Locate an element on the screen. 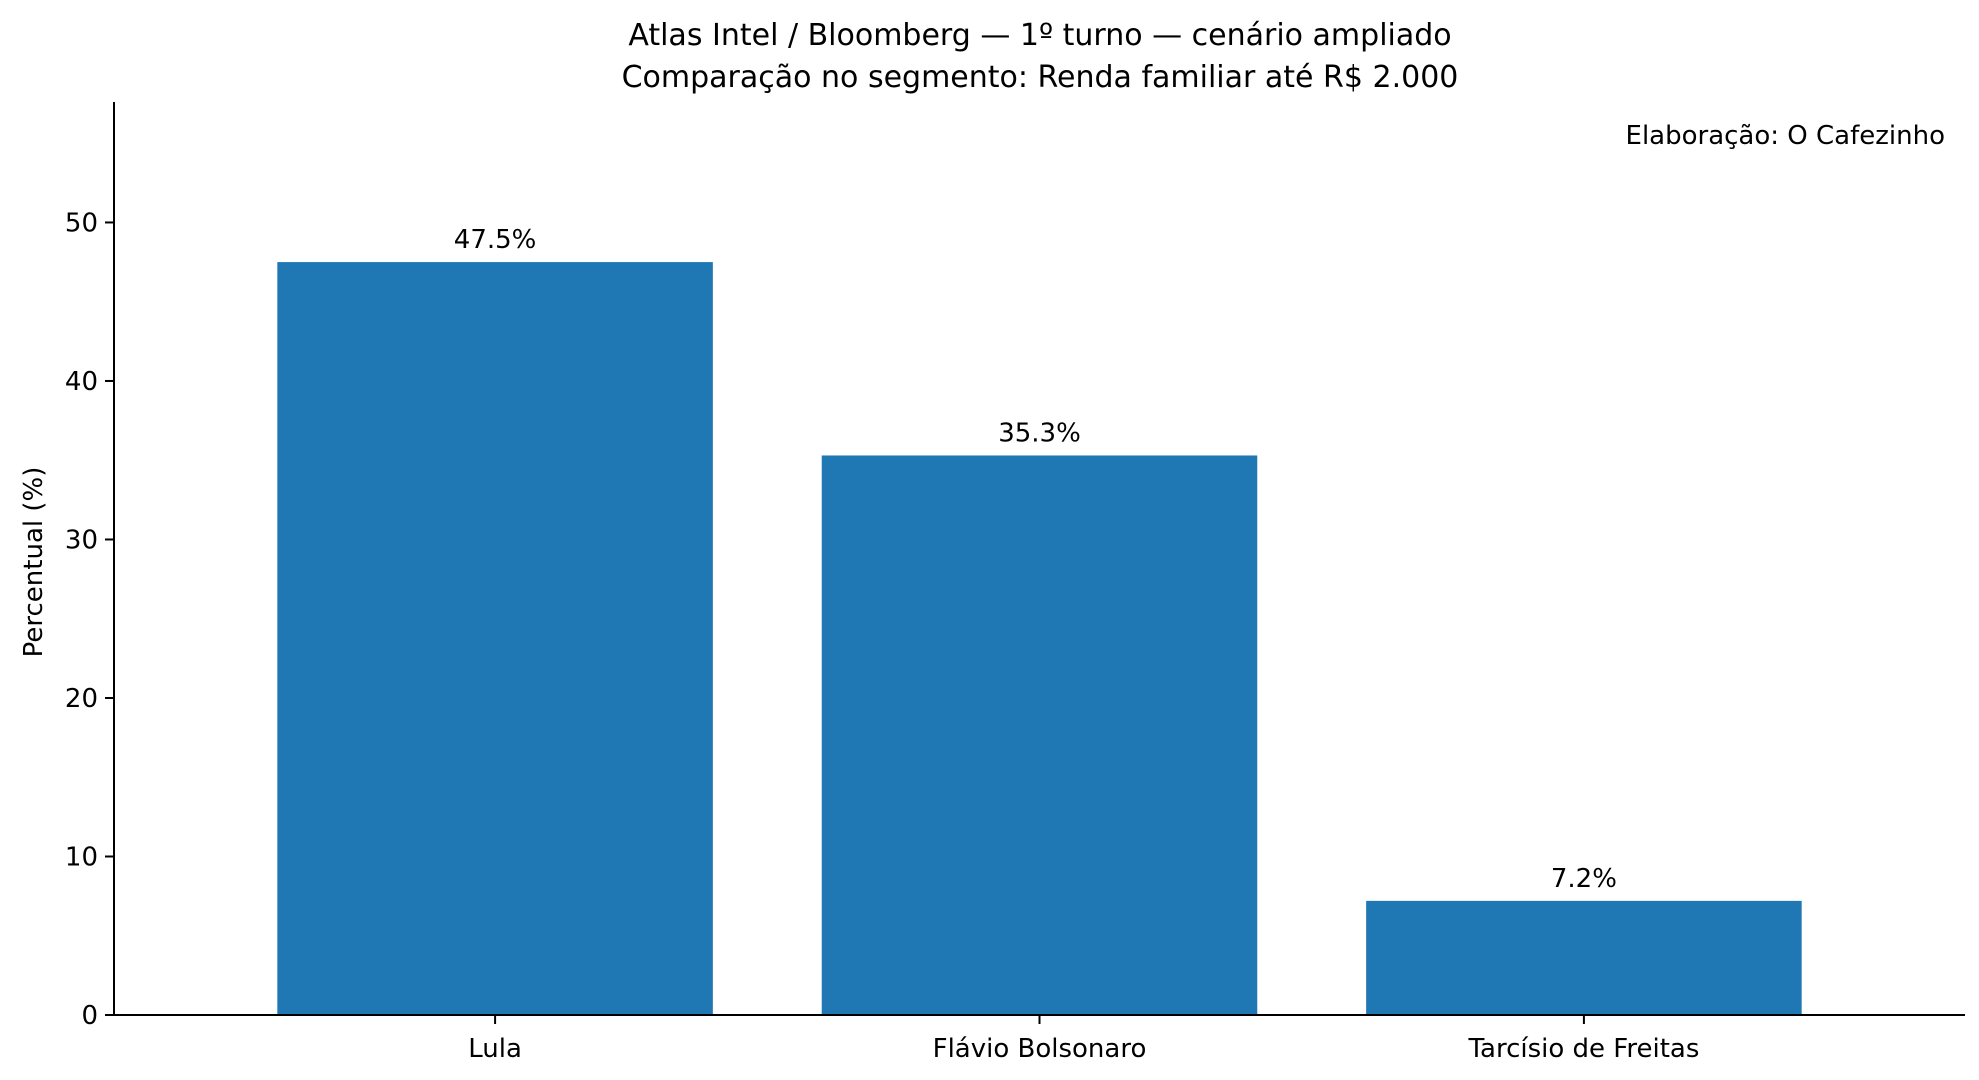 The height and width of the screenshot is (1080, 1979). y-tick-label: 0 is located at coordinates (89, 1016).